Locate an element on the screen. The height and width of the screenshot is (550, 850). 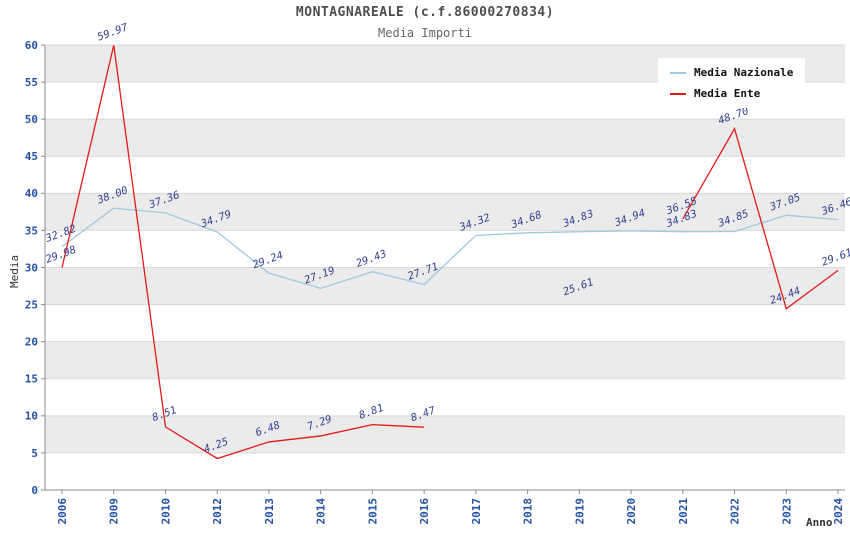
legend: Media Nazionale Media Ente is located at coordinates (732, 83).